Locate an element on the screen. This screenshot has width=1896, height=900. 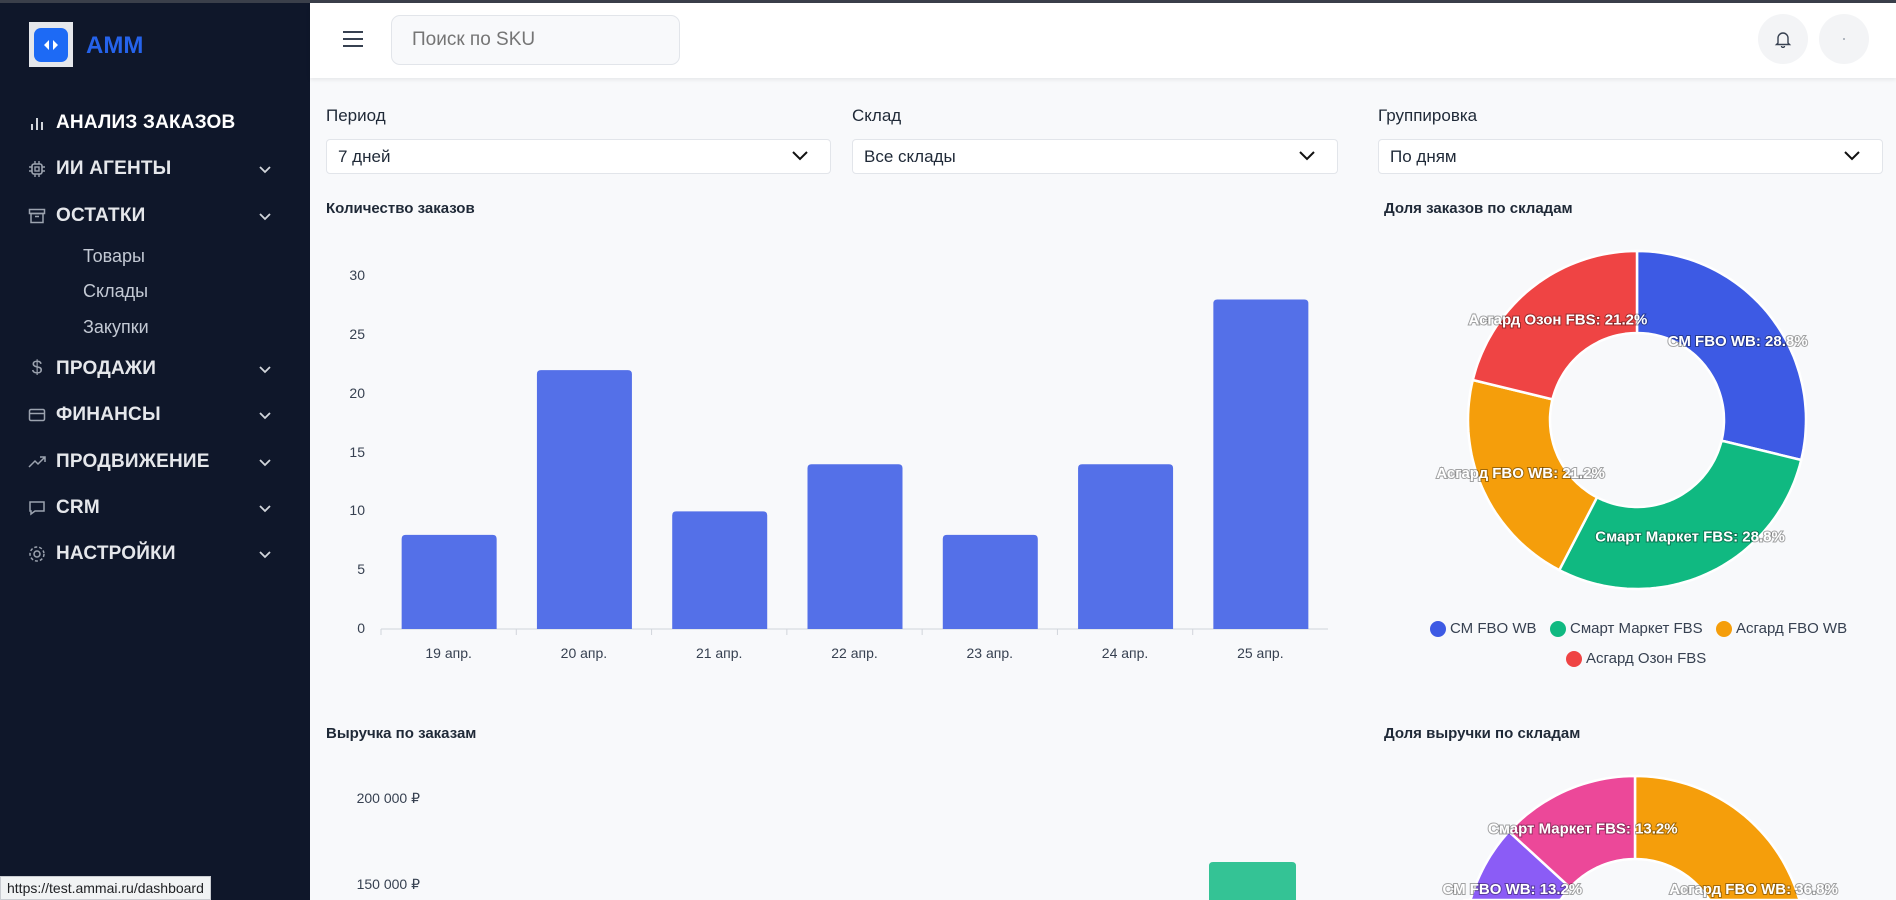
chip-icon is located at coordinates (37, 169).